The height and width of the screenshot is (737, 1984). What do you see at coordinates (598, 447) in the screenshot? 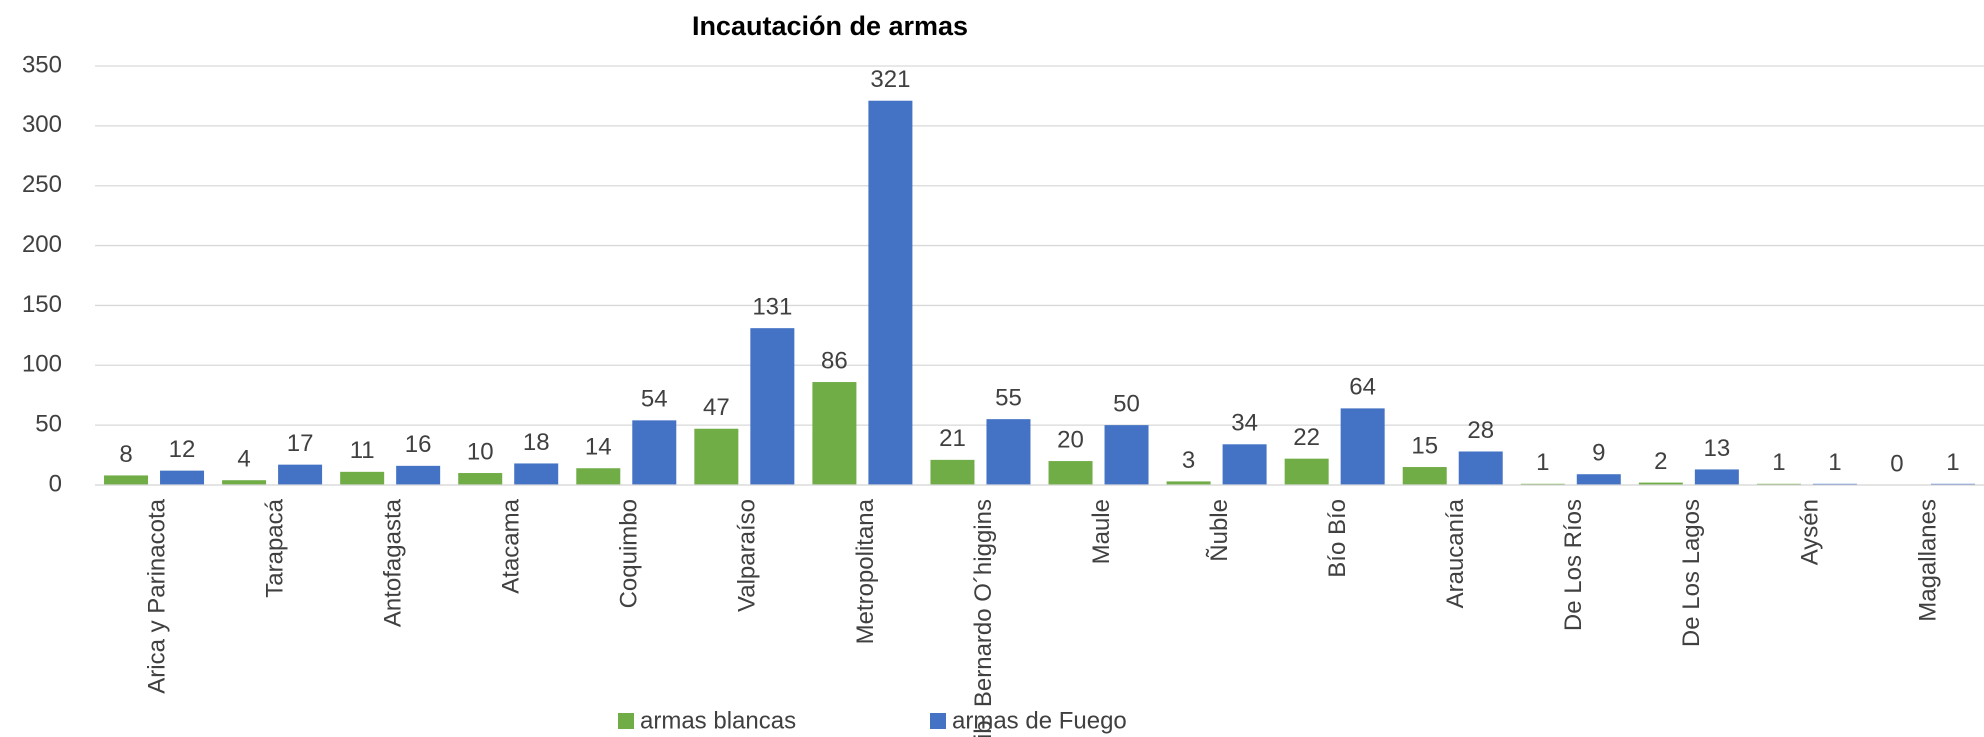
I see `data-label: 14` at bounding box center [598, 447].